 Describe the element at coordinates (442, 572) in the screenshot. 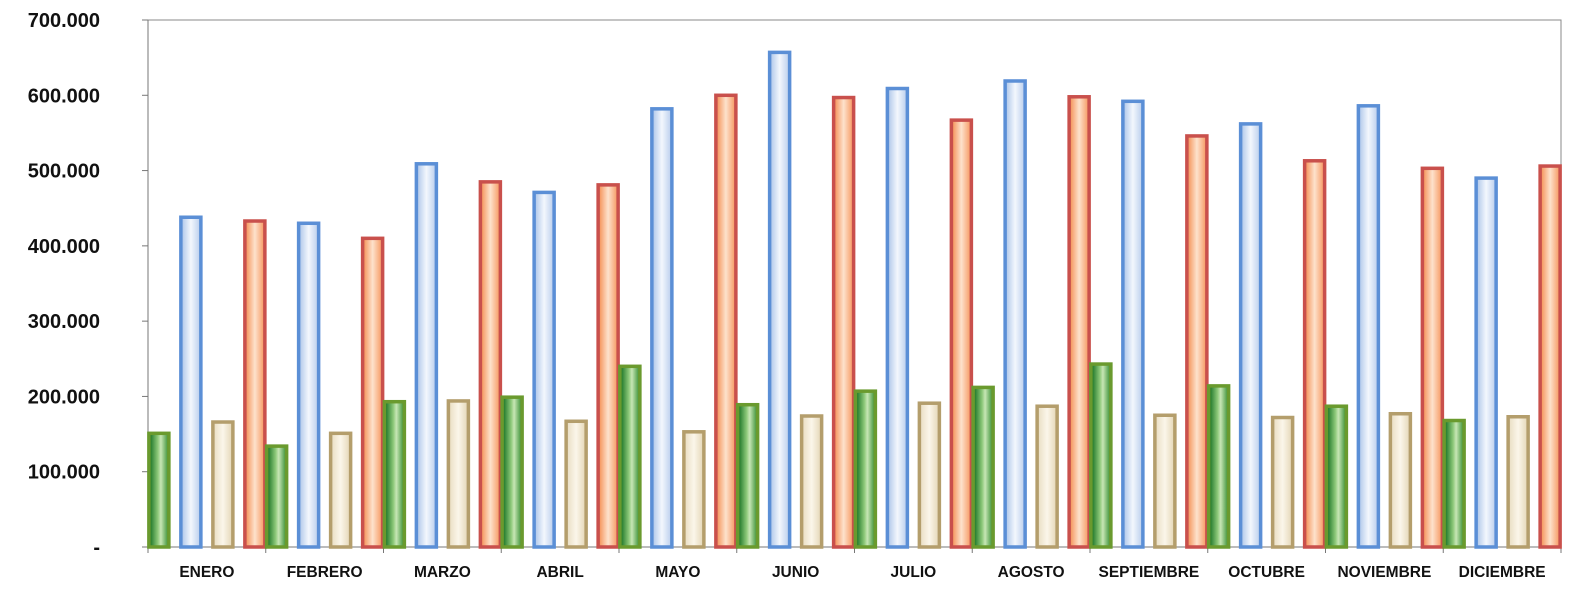

I see `x-tick-label: MARZO` at that location.